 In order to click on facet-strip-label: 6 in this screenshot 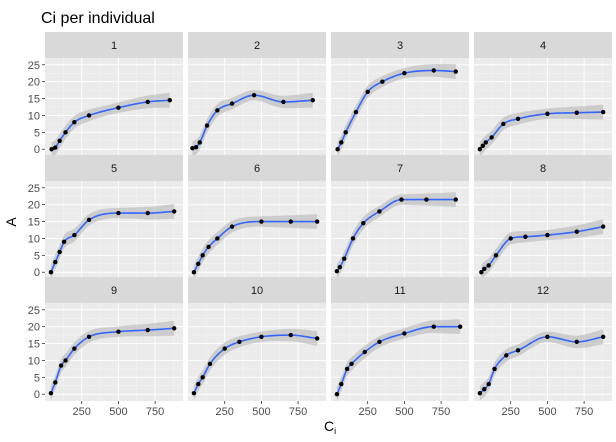, I will do `click(257, 169)`.